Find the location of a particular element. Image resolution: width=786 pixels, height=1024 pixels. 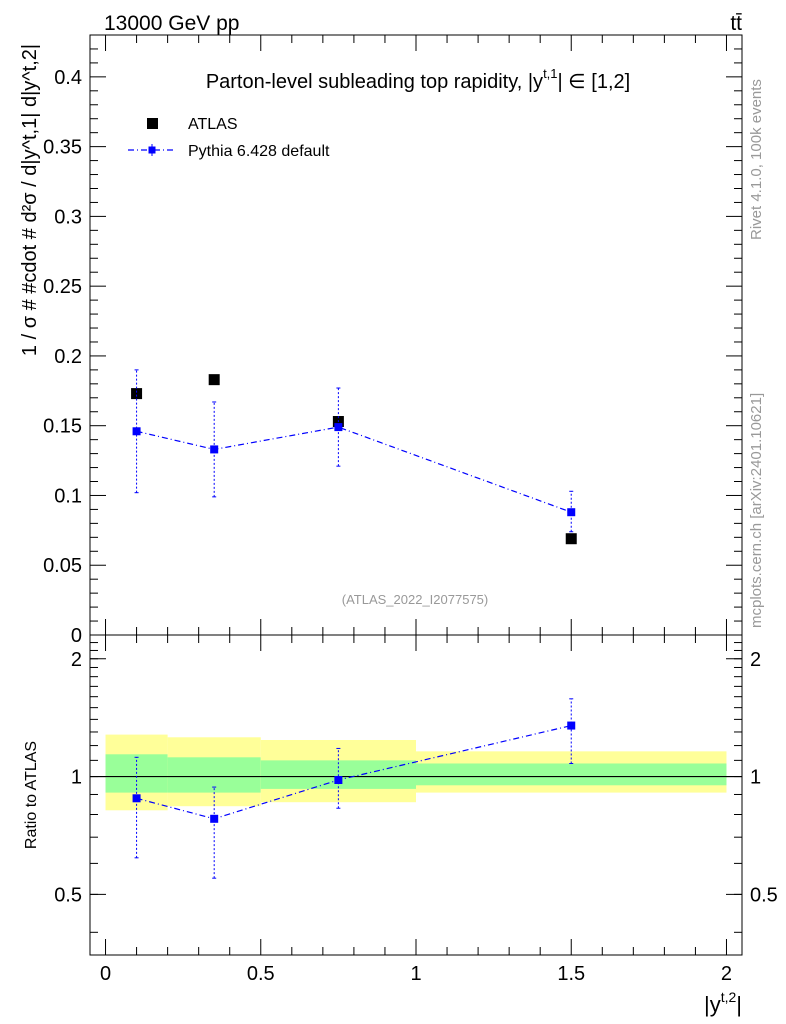

header-left: 13000 GeV pp is located at coordinates (171, 23).